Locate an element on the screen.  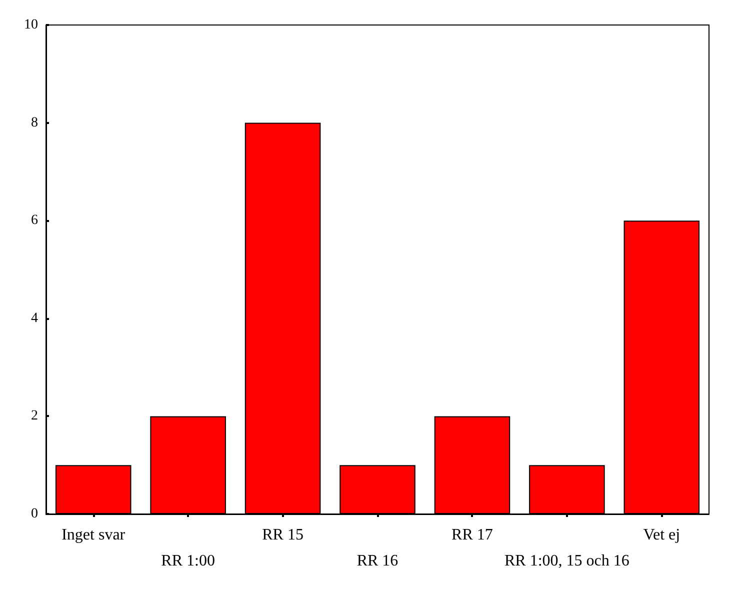
x-tick-label: Vet ej is located at coordinates (661, 535).